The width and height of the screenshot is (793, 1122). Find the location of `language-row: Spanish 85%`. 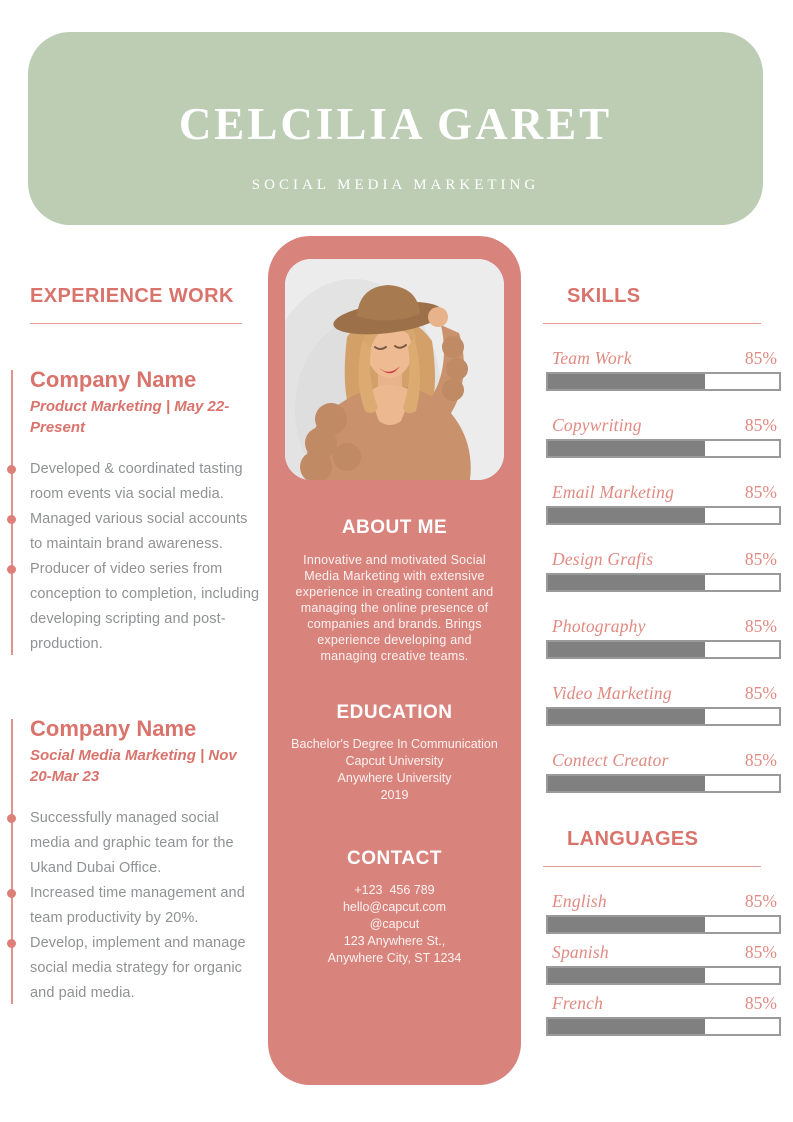

language-row: Spanish 85% is located at coordinates (663, 963).